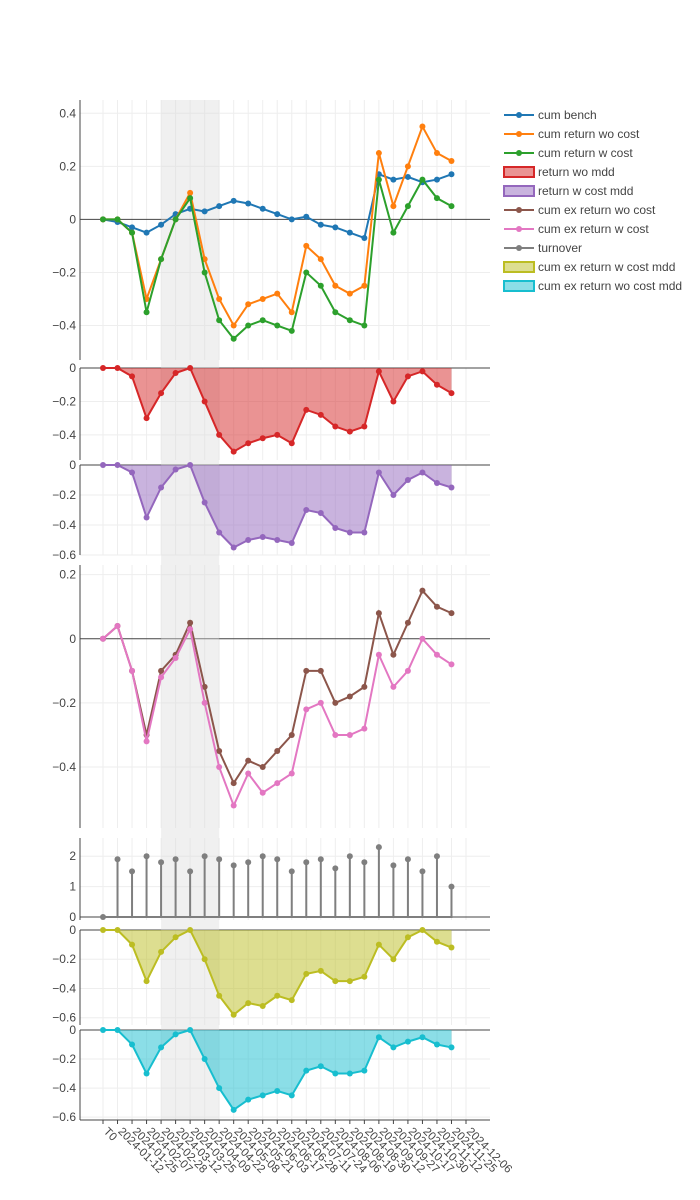 The width and height of the screenshot is (700, 1200). Describe the element at coordinates (580, 210) in the screenshot. I see `legend-item: cum ex return wo cost` at that location.